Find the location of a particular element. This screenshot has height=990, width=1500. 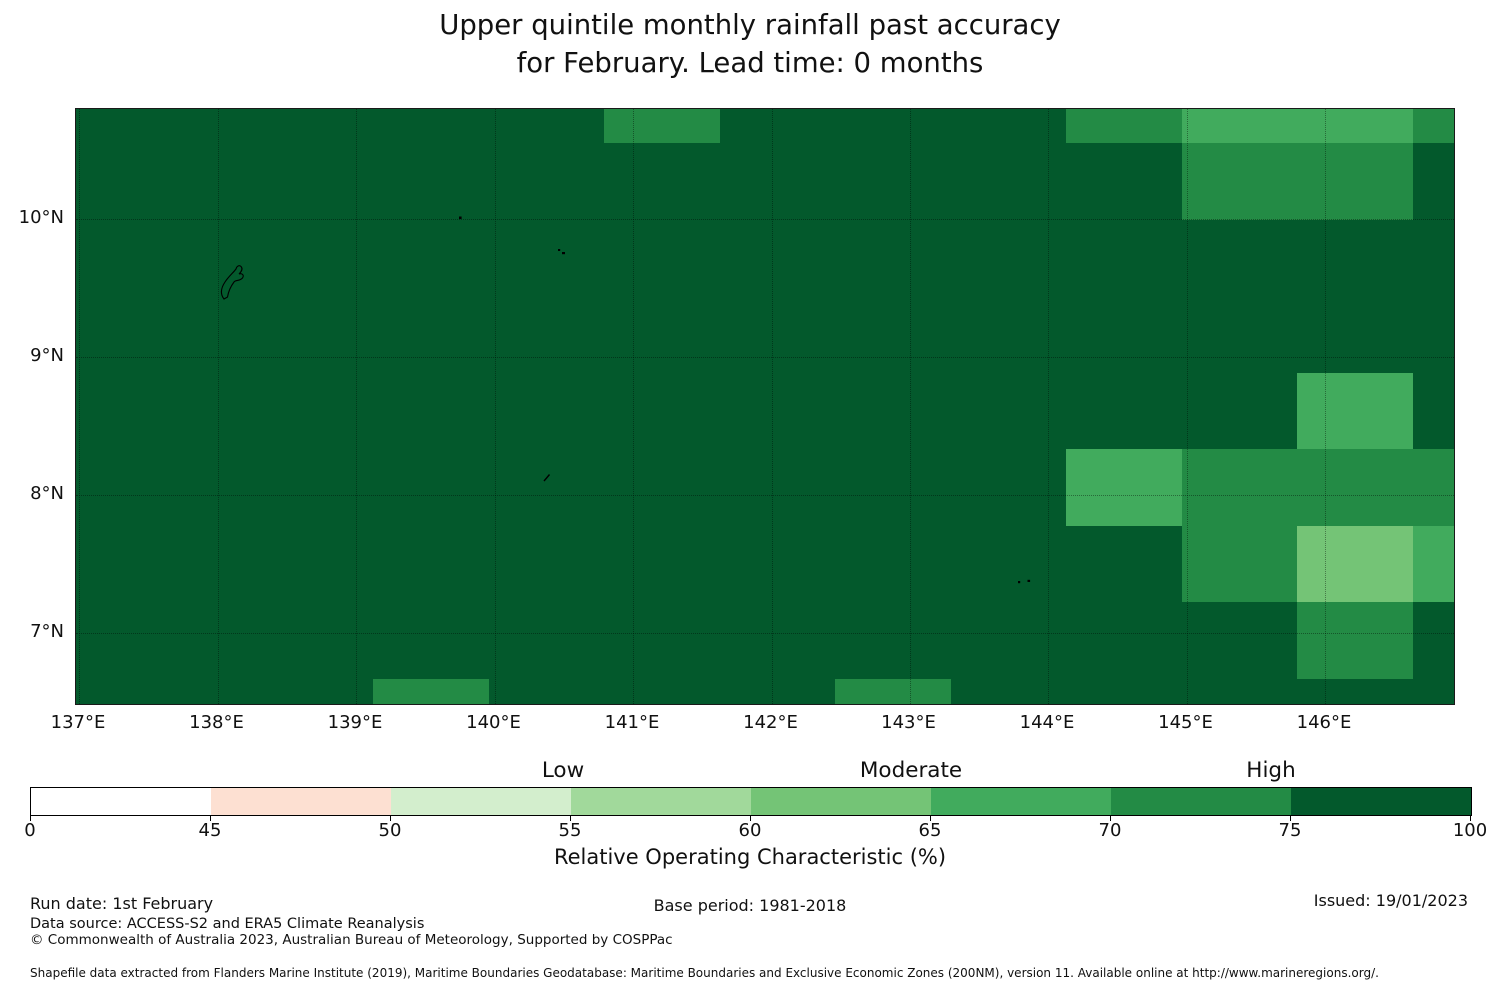

y-tick-label: 9°N is located at coordinates (47, 355).